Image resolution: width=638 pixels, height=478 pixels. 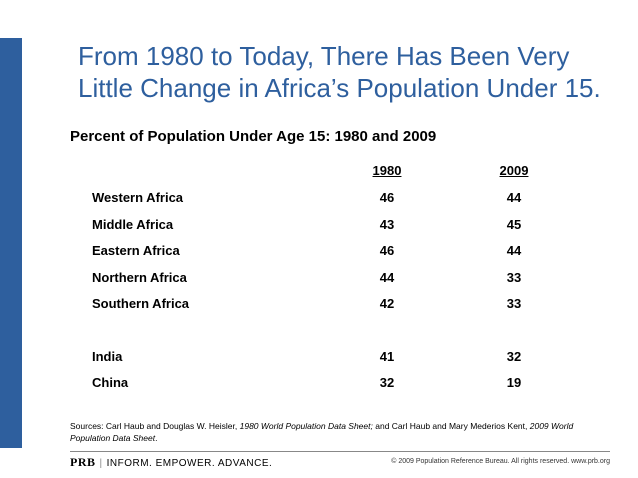 I want to click on column-header-1980: 1980, so click(x=387, y=170).